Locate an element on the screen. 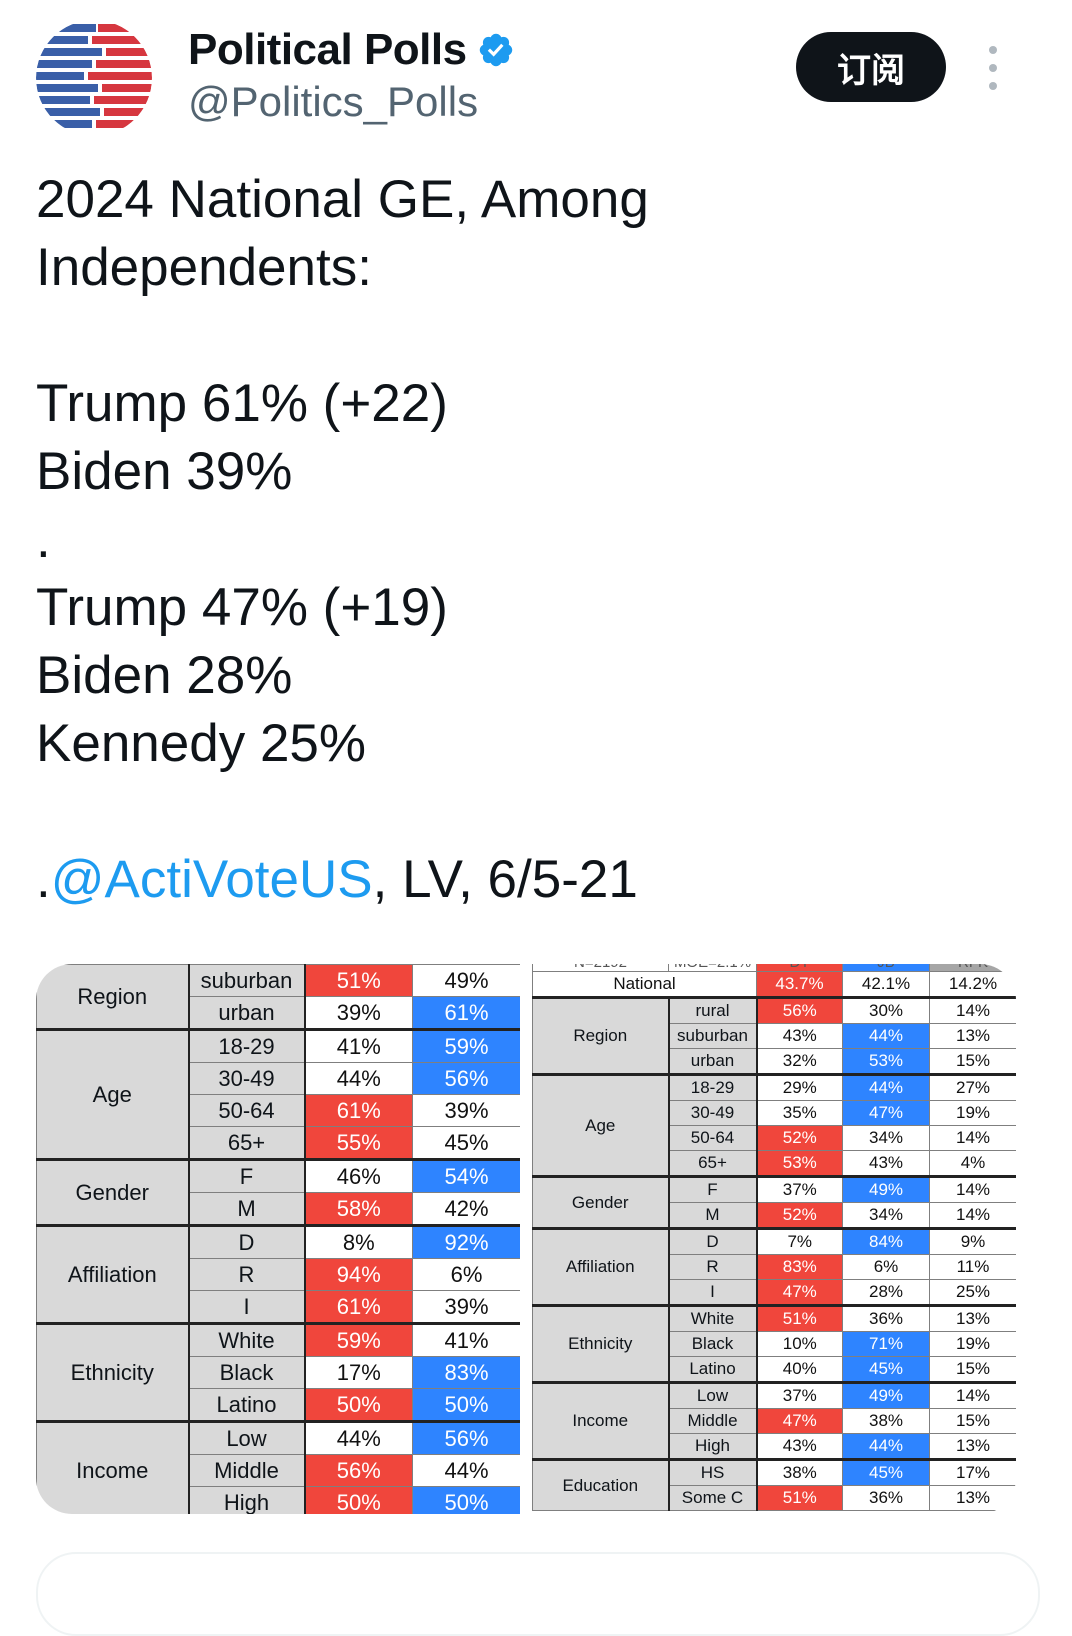  kennedy-value: 17% is located at coordinates (972, 1472).